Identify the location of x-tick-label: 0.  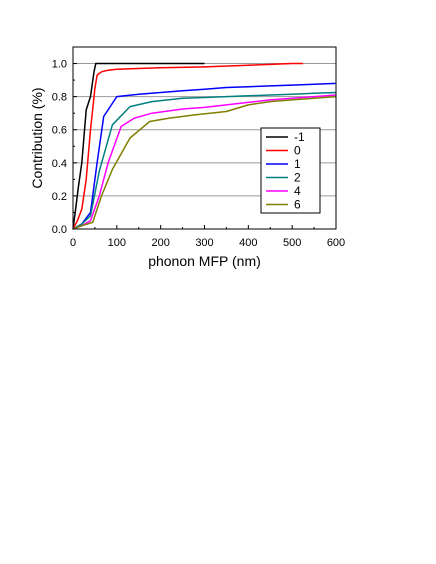
(73, 243).